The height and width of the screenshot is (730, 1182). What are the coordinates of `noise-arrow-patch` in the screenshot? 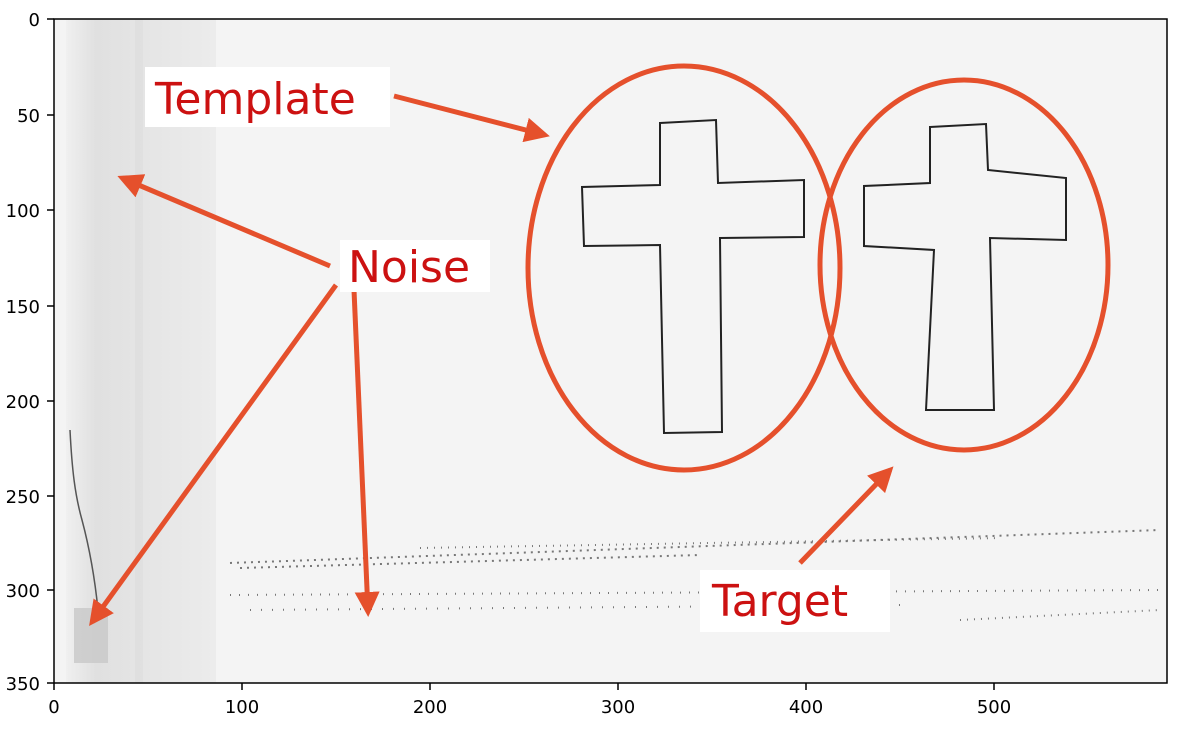 It's located at (214, 455).